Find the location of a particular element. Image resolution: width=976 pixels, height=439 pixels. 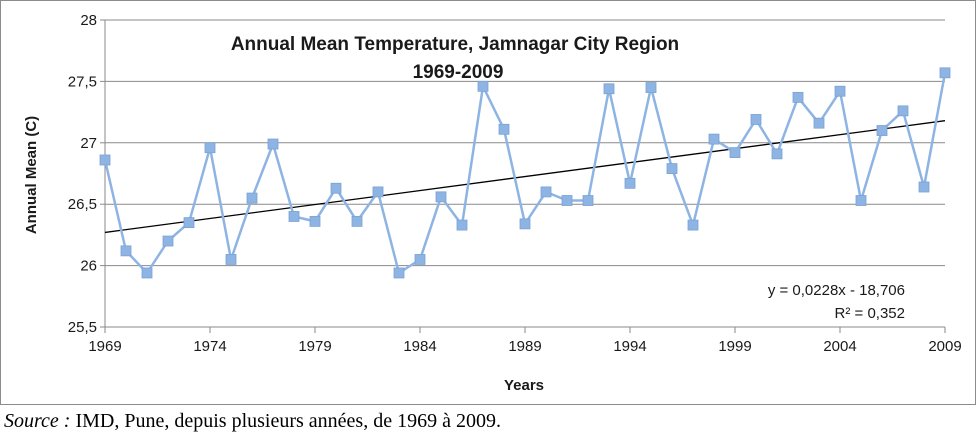

chart-subtitle: 1969-2009 is located at coordinates (458, 72).